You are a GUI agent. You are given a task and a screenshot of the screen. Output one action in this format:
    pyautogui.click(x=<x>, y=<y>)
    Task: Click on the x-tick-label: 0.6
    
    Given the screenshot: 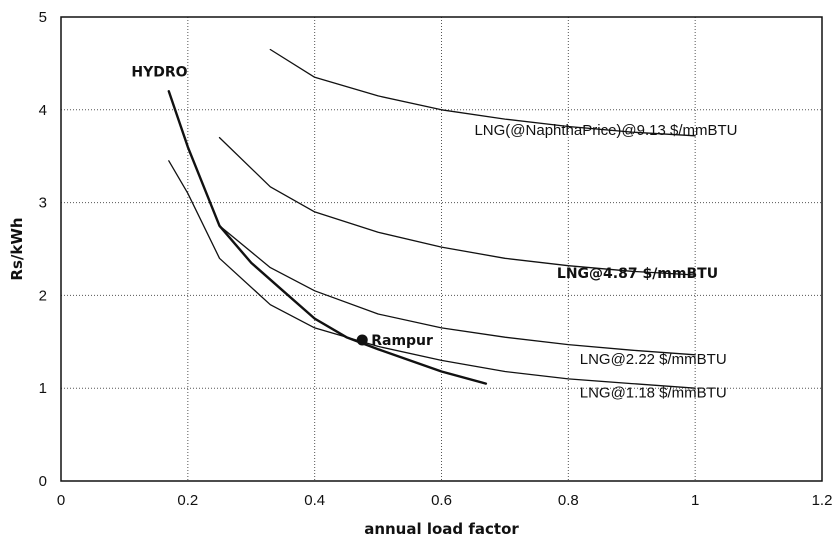 What is the action you would take?
    pyautogui.click(x=441, y=500)
    